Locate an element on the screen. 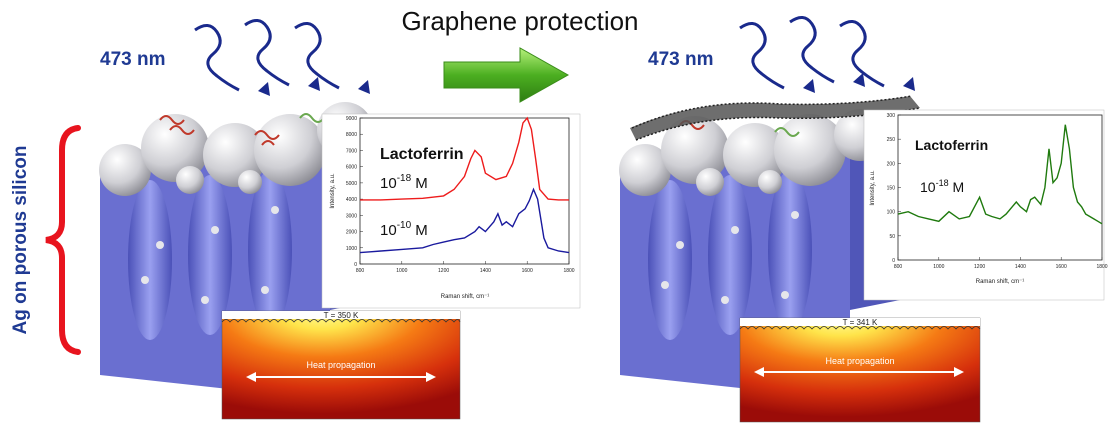 This screenshot has width=1110, height=423. y-tick-label: 1000 is located at coordinates (351, 249).